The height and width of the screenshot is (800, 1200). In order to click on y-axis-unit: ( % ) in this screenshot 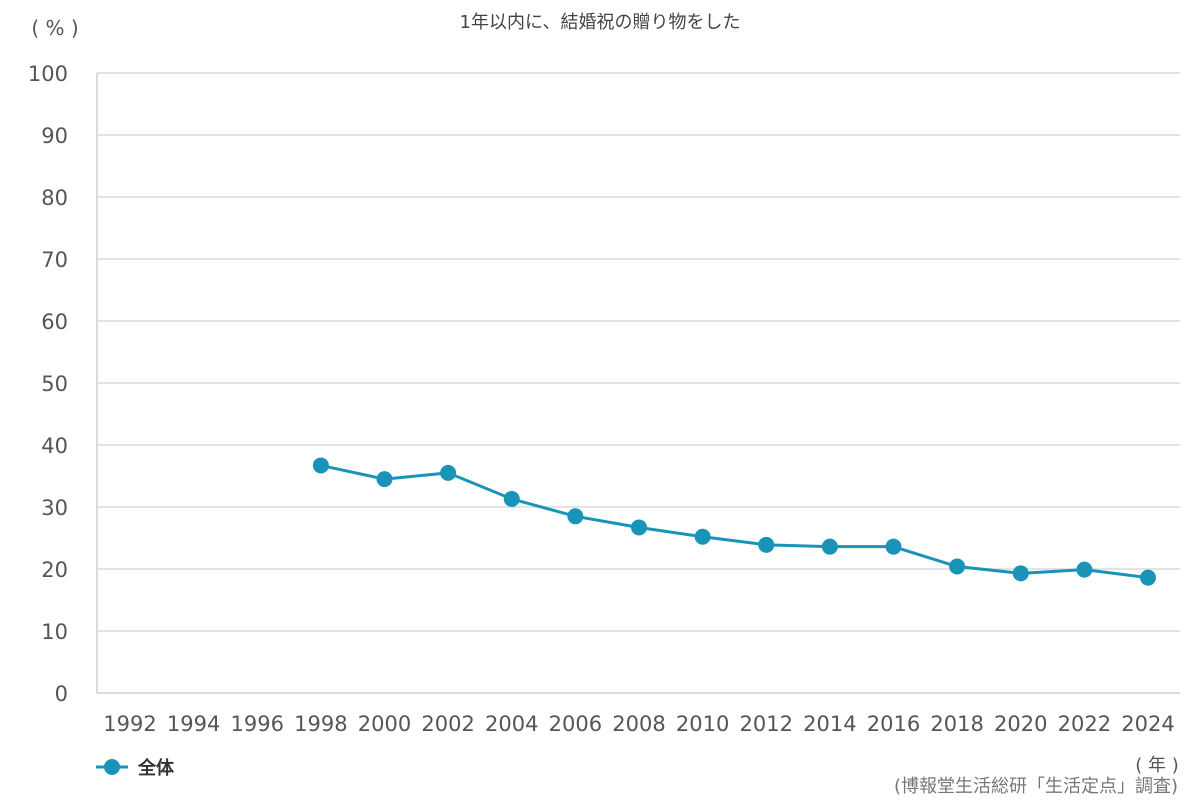, I will do `click(54, 28)`.